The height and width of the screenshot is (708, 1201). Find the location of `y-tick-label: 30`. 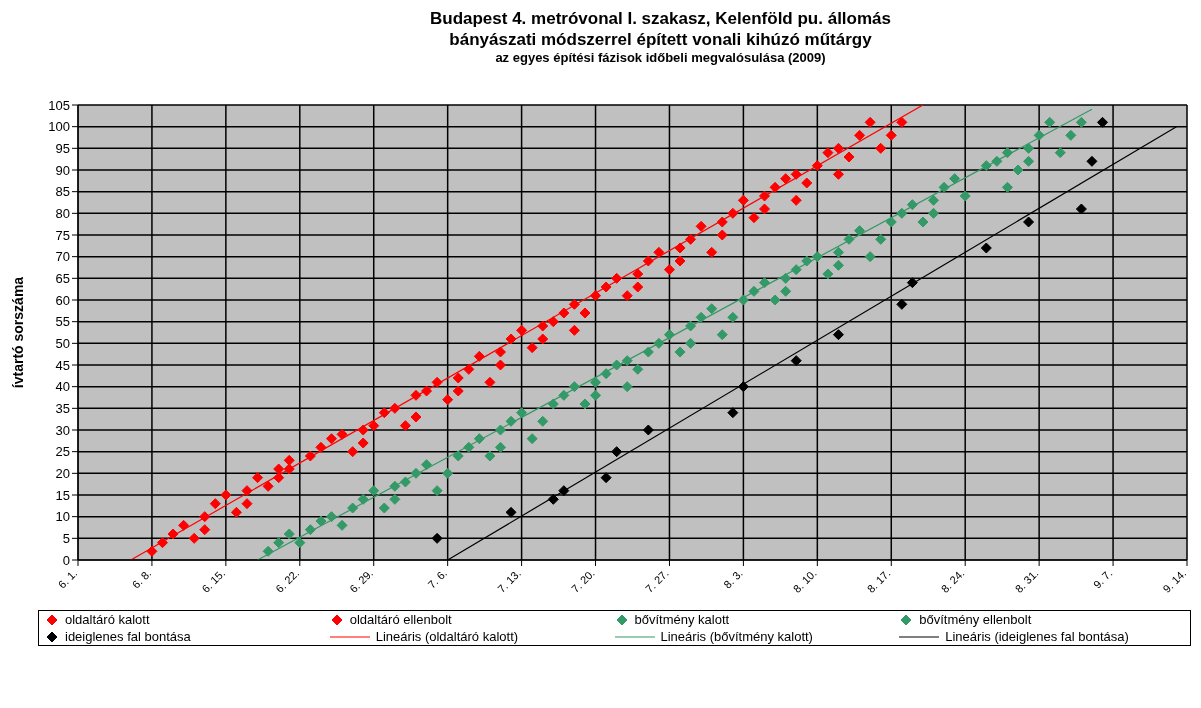

y-tick-label: 30 is located at coordinates (62, 430).